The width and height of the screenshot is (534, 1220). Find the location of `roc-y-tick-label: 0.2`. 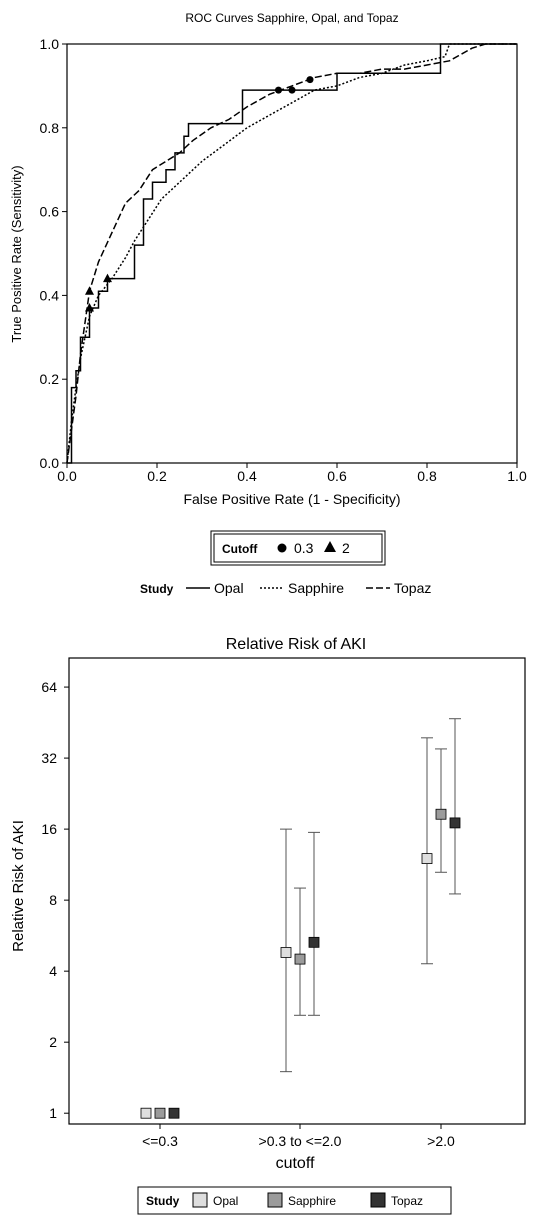

roc-y-tick-label: 0.2 is located at coordinates (50, 379).